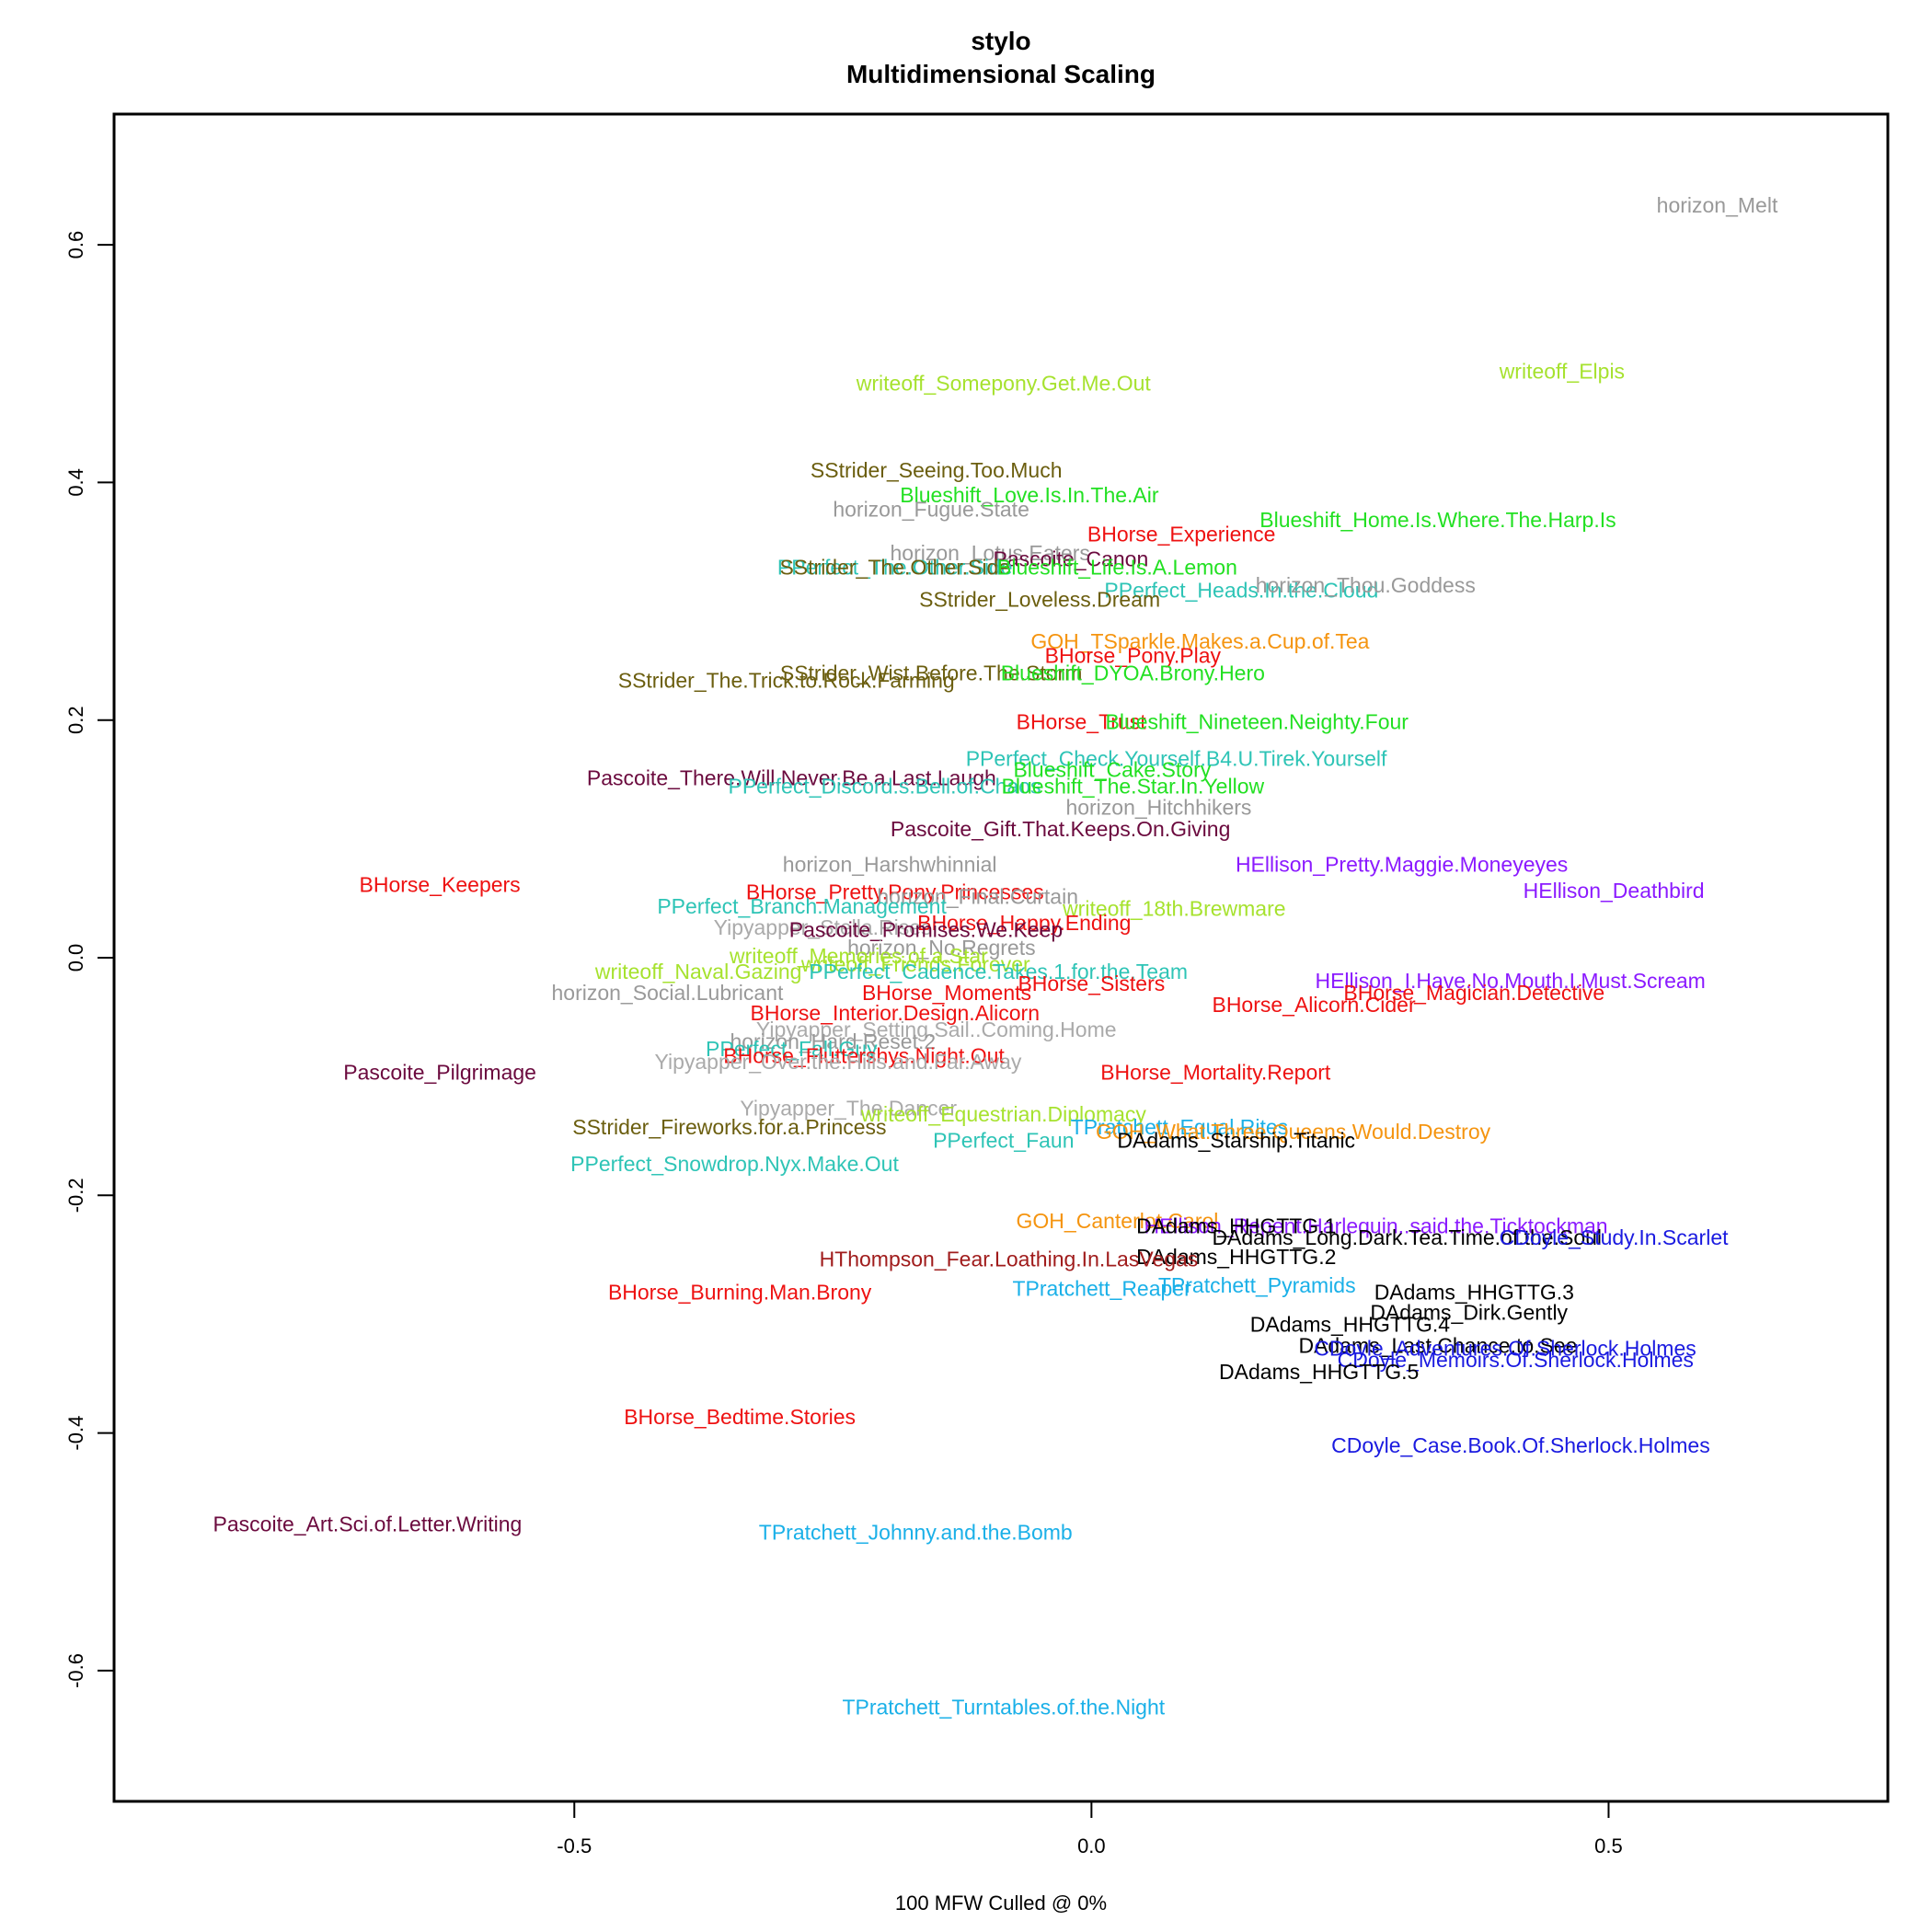 The image size is (1932, 1932). Describe the element at coordinates (574, 1845) in the screenshot. I see `x-tick-label: -0.5` at that location.